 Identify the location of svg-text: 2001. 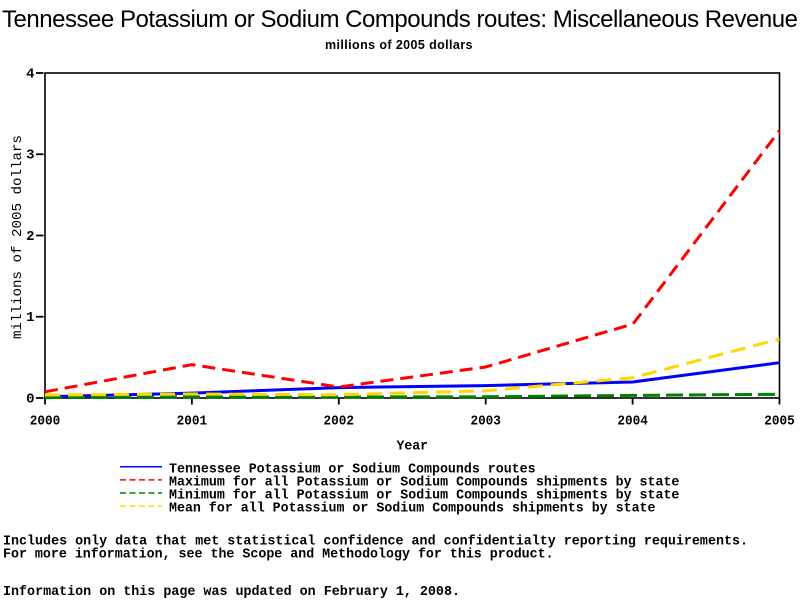
(192, 421).